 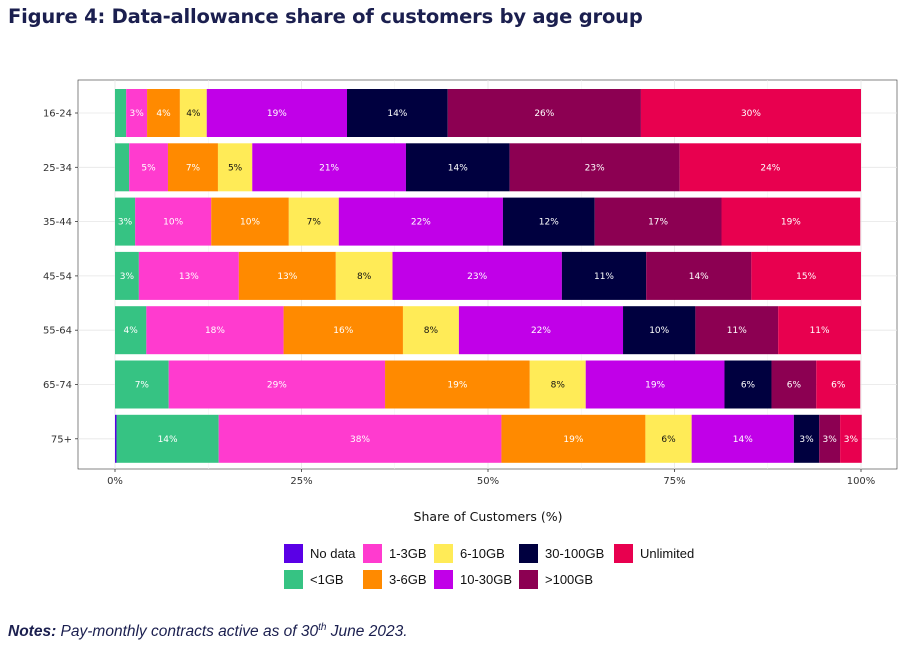 What do you see at coordinates (574, 553) in the screenshot?
I see `legend-label: 30-100GB` at bounding box center [574, 553].